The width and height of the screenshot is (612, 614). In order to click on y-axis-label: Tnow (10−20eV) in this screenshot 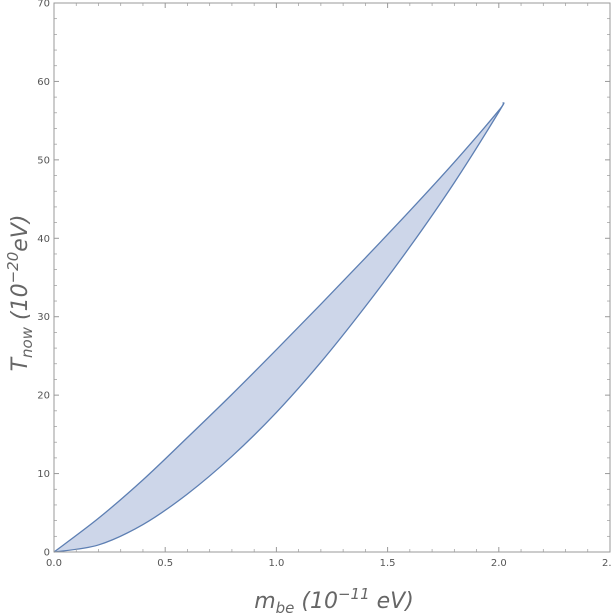, I will do `click(20, 293)`.